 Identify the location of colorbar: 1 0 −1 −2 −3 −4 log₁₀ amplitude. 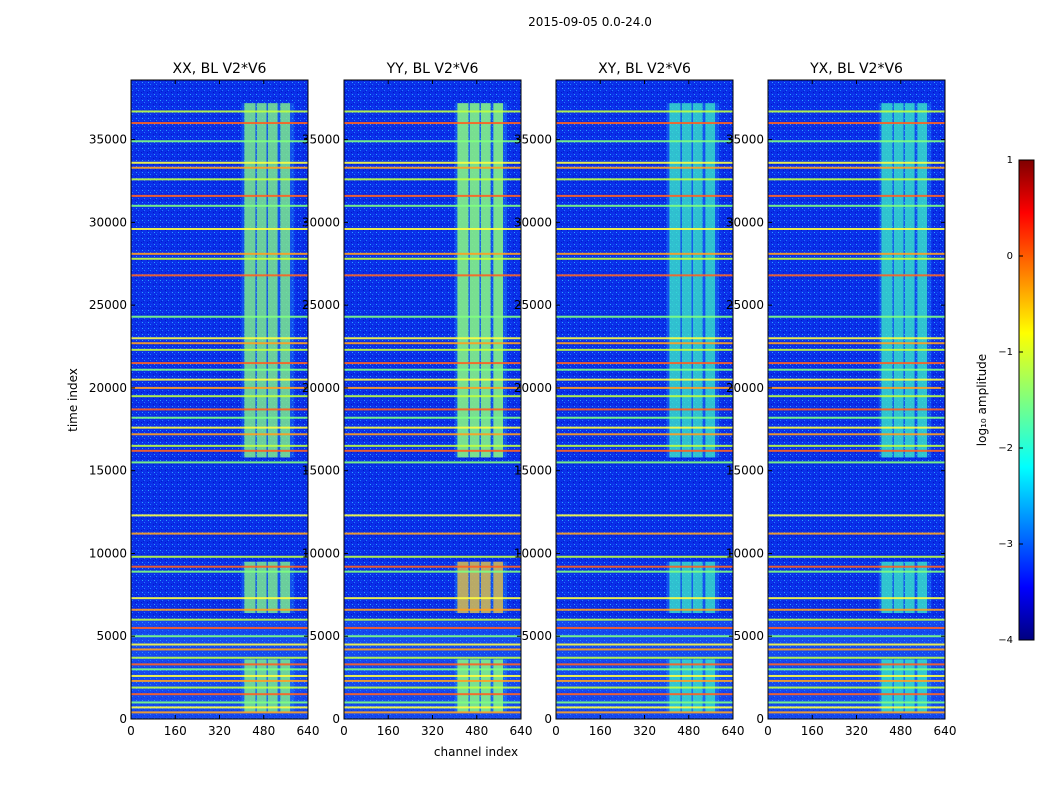
(1005, 400).